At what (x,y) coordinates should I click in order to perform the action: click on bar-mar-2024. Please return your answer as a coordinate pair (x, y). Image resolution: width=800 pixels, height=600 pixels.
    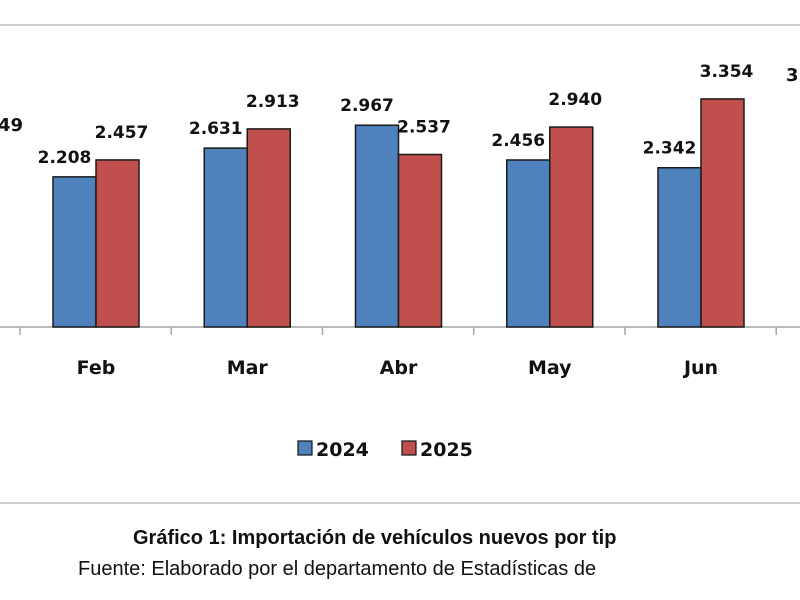
    Looking at the image, I should click on (225, 237).